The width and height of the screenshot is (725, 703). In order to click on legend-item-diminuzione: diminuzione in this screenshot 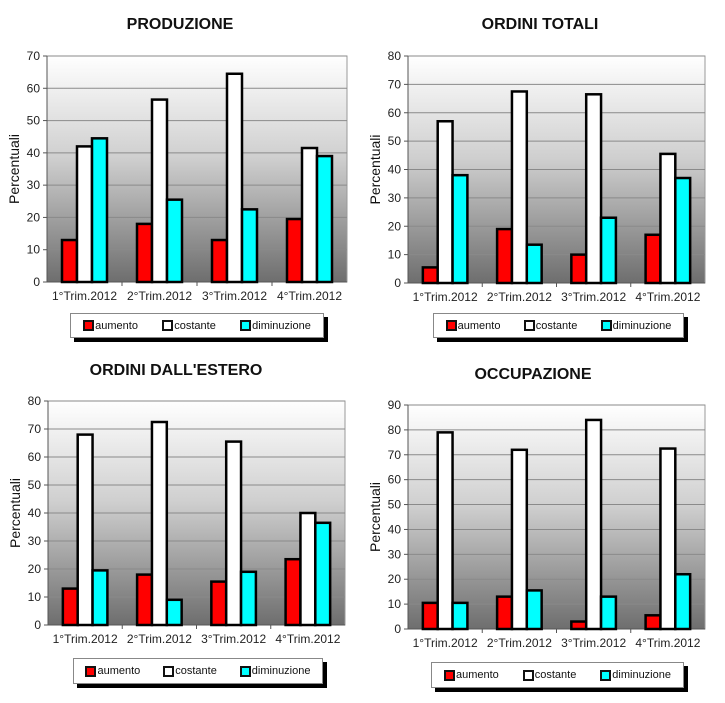, I will do `click(636, 325)`.